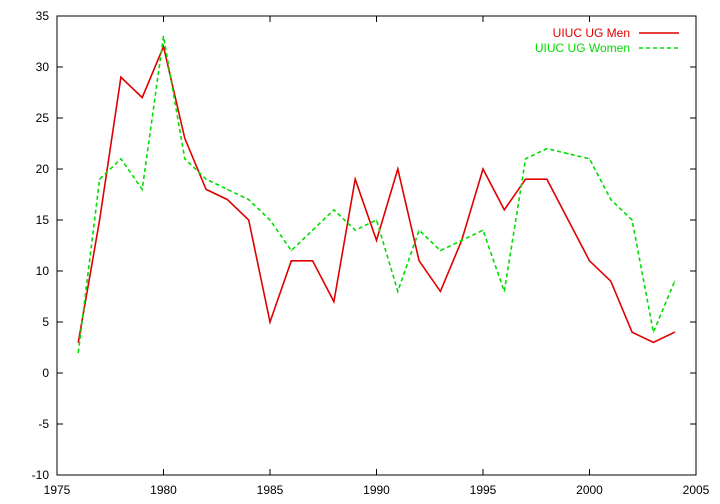 The width and height of the screenshot is (720, 504). I want to click on legend-label-2: UIUC UG Women, so click(582, 48).